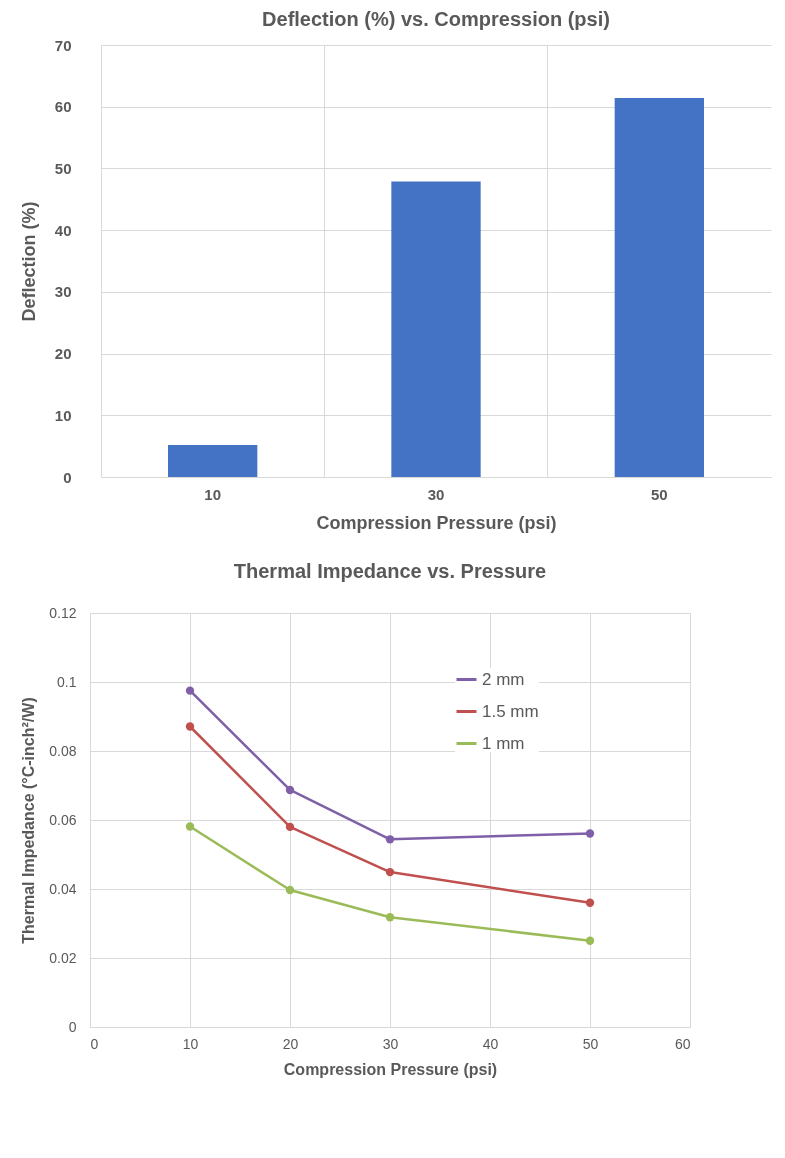 This screenshot has height=1158, width=785. What do you see at coordinates (29, 820) in the screenshot?
I see `y-axis-title: Thermal Impedance (°C-inch²/W)` at bounding box center [29, 820].